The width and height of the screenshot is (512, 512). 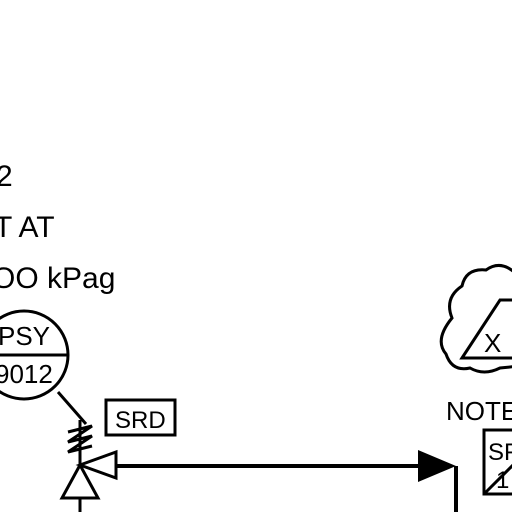 What do you see at coordinates (26, 374) in the screenshot?
I see `instrument-tag-bottom: 9012` at bounding box center [26, 374].